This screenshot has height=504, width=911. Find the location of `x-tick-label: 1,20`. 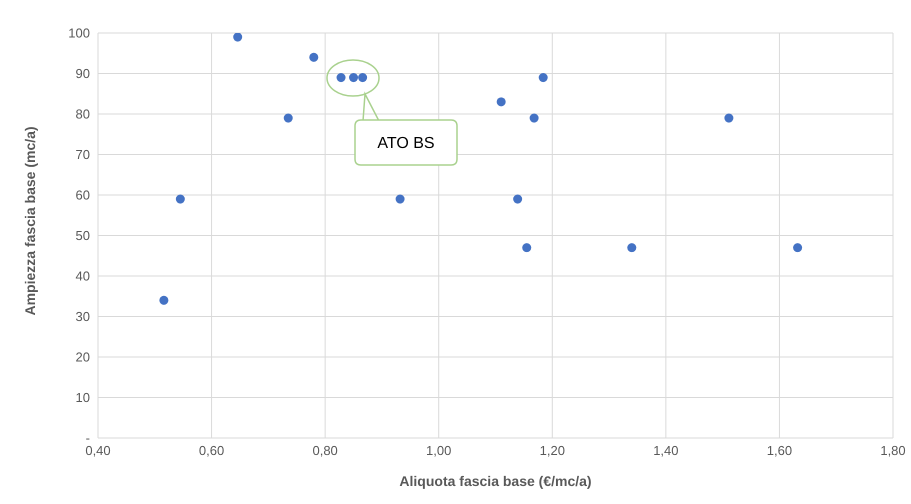

x-tick-label: 1,20 is located at coordinates (552, 450).